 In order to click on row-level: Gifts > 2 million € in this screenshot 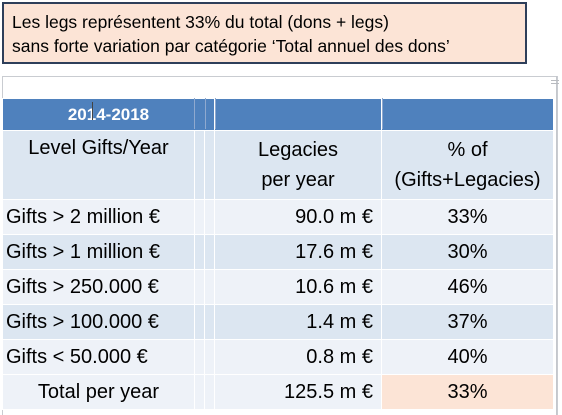, I will do `click(98, 217)`.